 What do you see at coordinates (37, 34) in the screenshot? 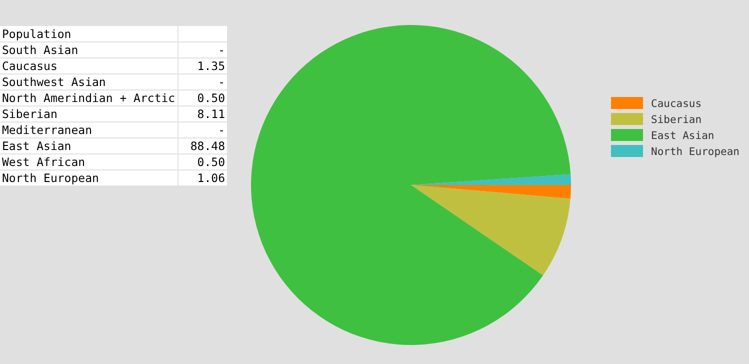
I see `text: Population` at bounding box center [37, 34].